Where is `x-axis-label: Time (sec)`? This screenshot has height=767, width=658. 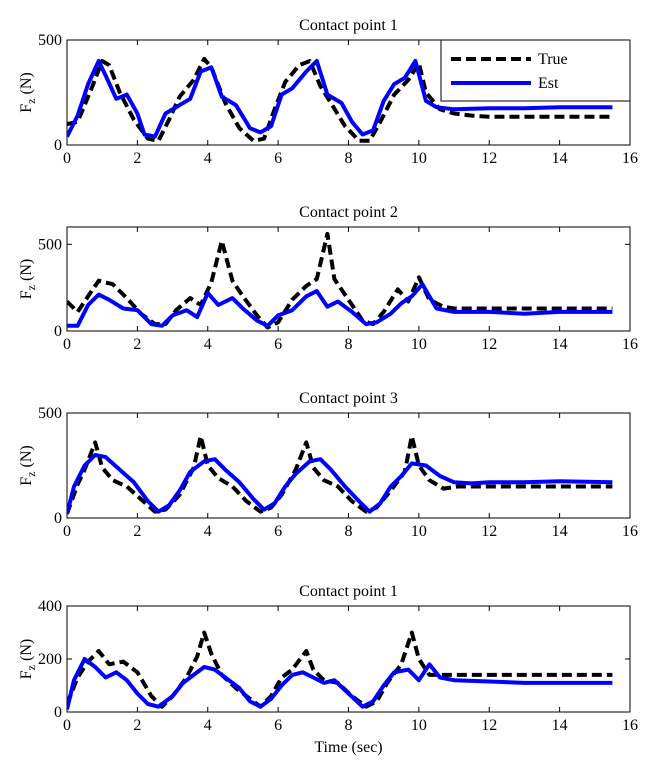 x-axis-label: Time (sec) is located at coordinates (348, 747).